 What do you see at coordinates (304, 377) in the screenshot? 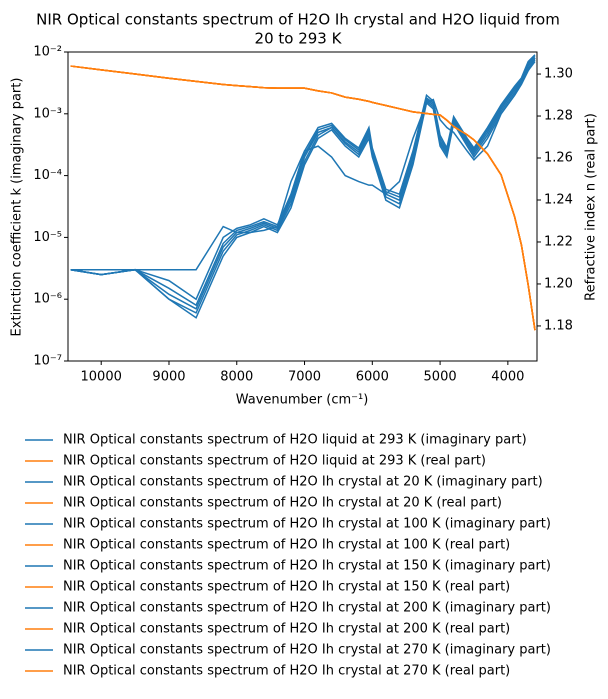
I see `x-tick-label: 7000` at bounding box center [304, 377].